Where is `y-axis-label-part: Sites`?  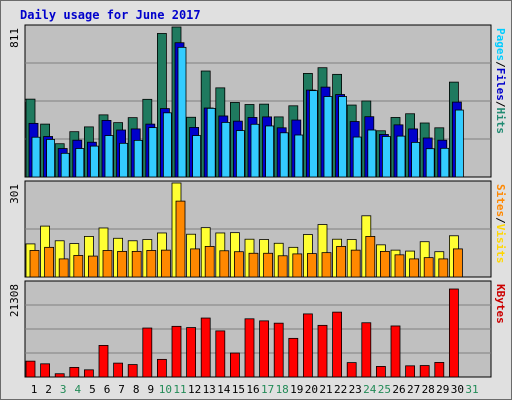
y-axis-label-part: Sites is located at coordinates (500, 200).